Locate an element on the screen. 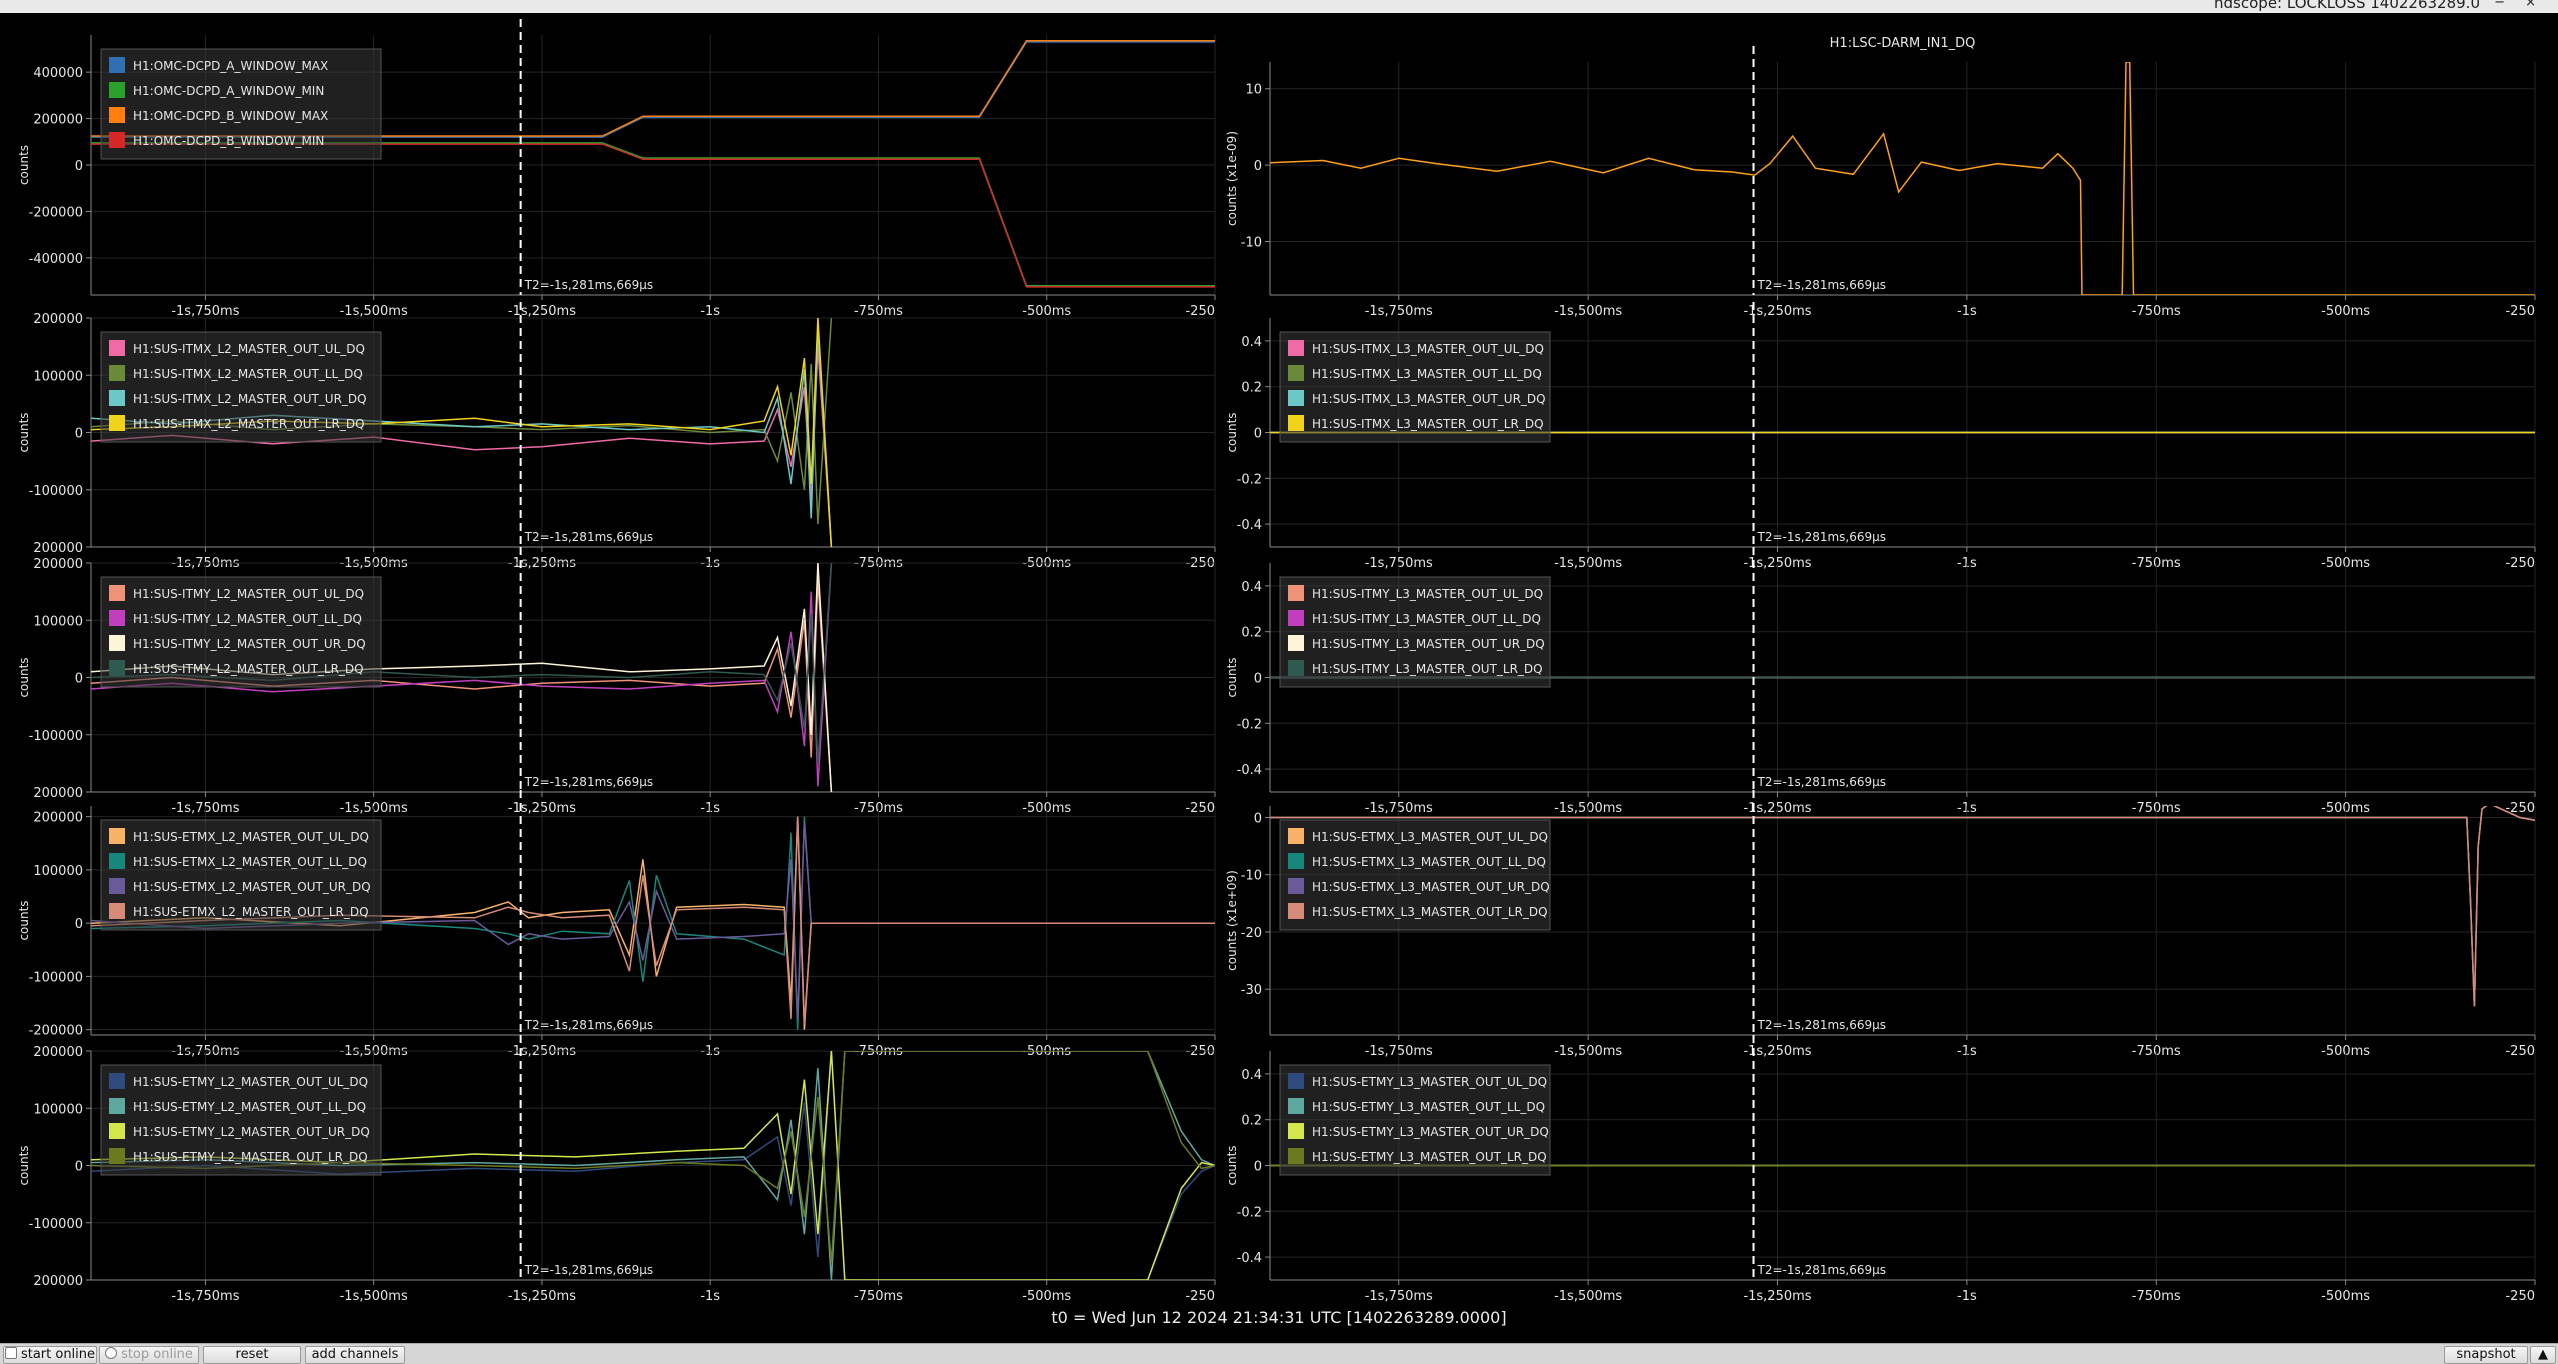 The height and width of the screenshot is (1364, 2558). legend-label: H1:SUS-ITMX_L2_MASTER_OUT_UL_DQ is located at coordinates (249, 349).